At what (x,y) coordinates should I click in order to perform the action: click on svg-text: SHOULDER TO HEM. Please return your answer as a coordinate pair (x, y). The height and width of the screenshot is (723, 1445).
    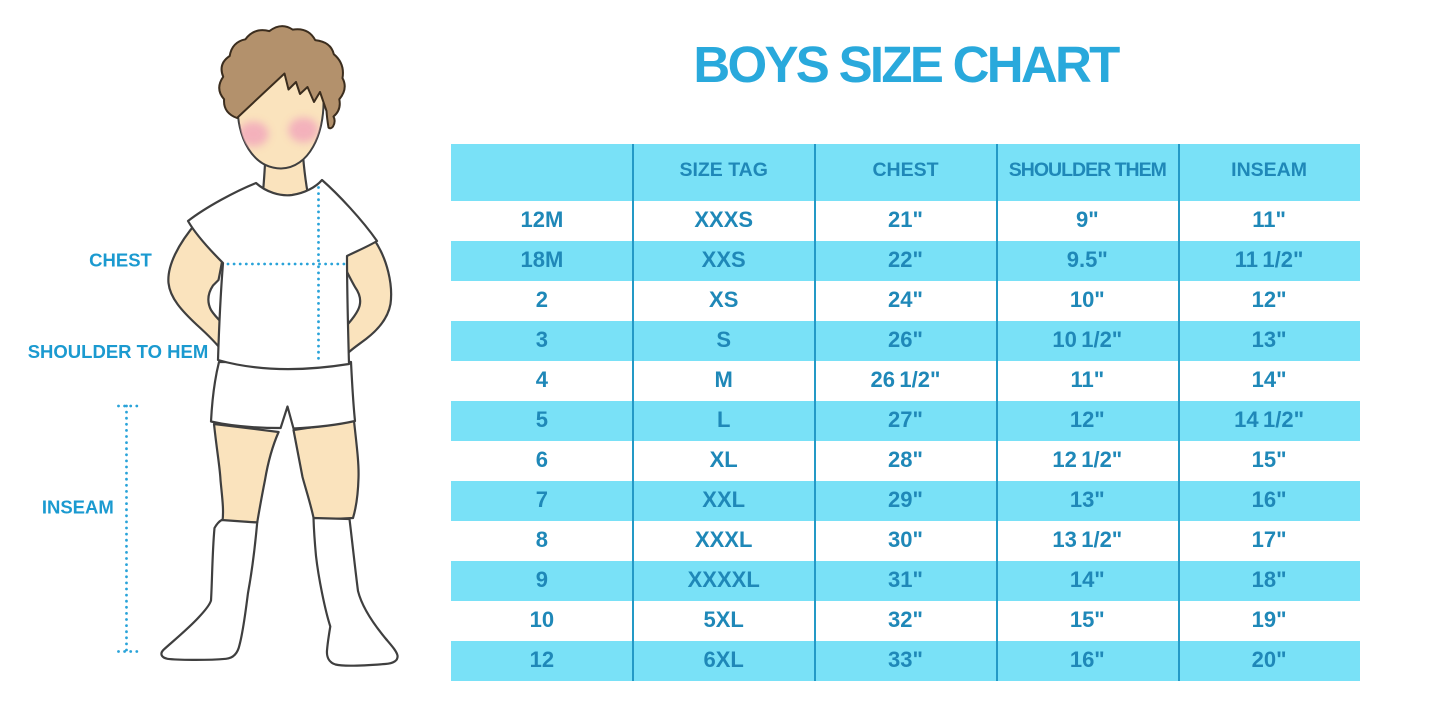
    Looking at the image, I should click on (118, 351).